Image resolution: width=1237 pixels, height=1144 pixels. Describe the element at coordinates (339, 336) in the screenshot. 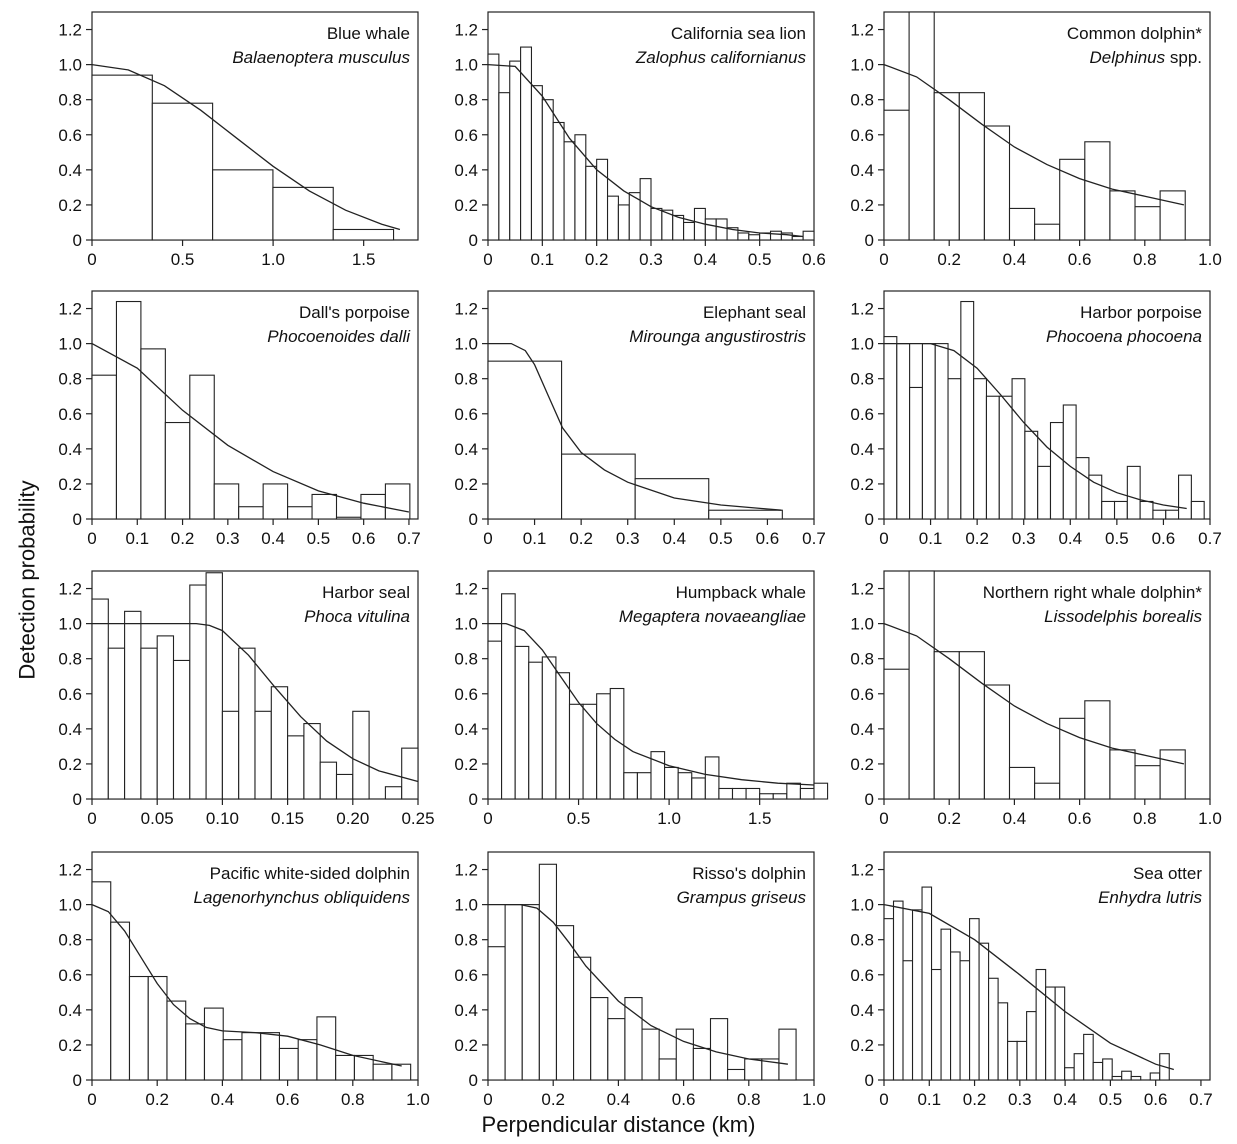

I see `species-latin-italic: Phocoenoides dalli` at that location.